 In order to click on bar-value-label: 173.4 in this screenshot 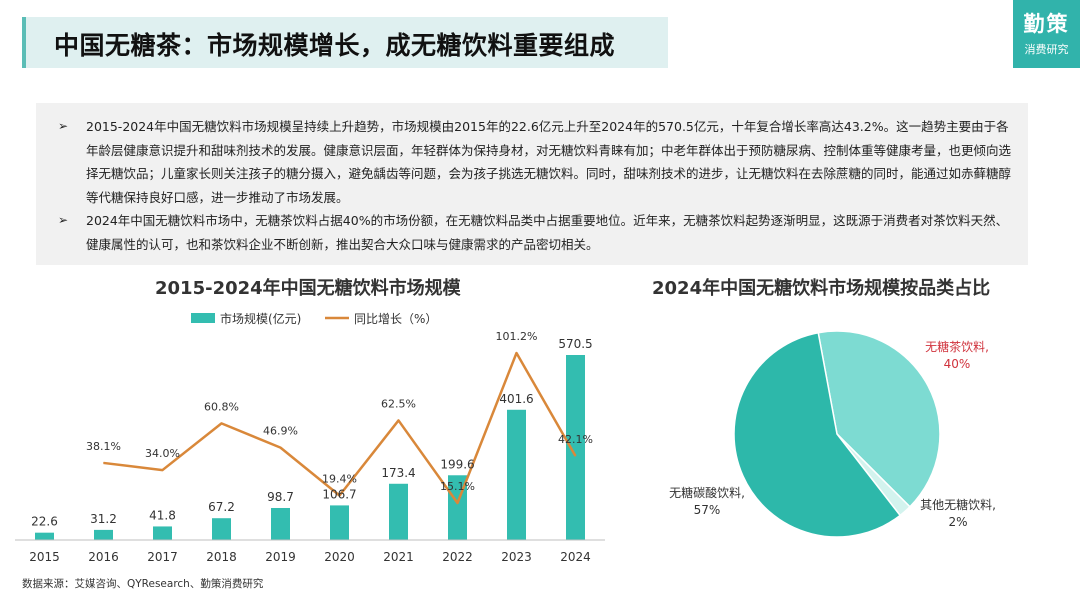, I will do `click(398, 473)`.